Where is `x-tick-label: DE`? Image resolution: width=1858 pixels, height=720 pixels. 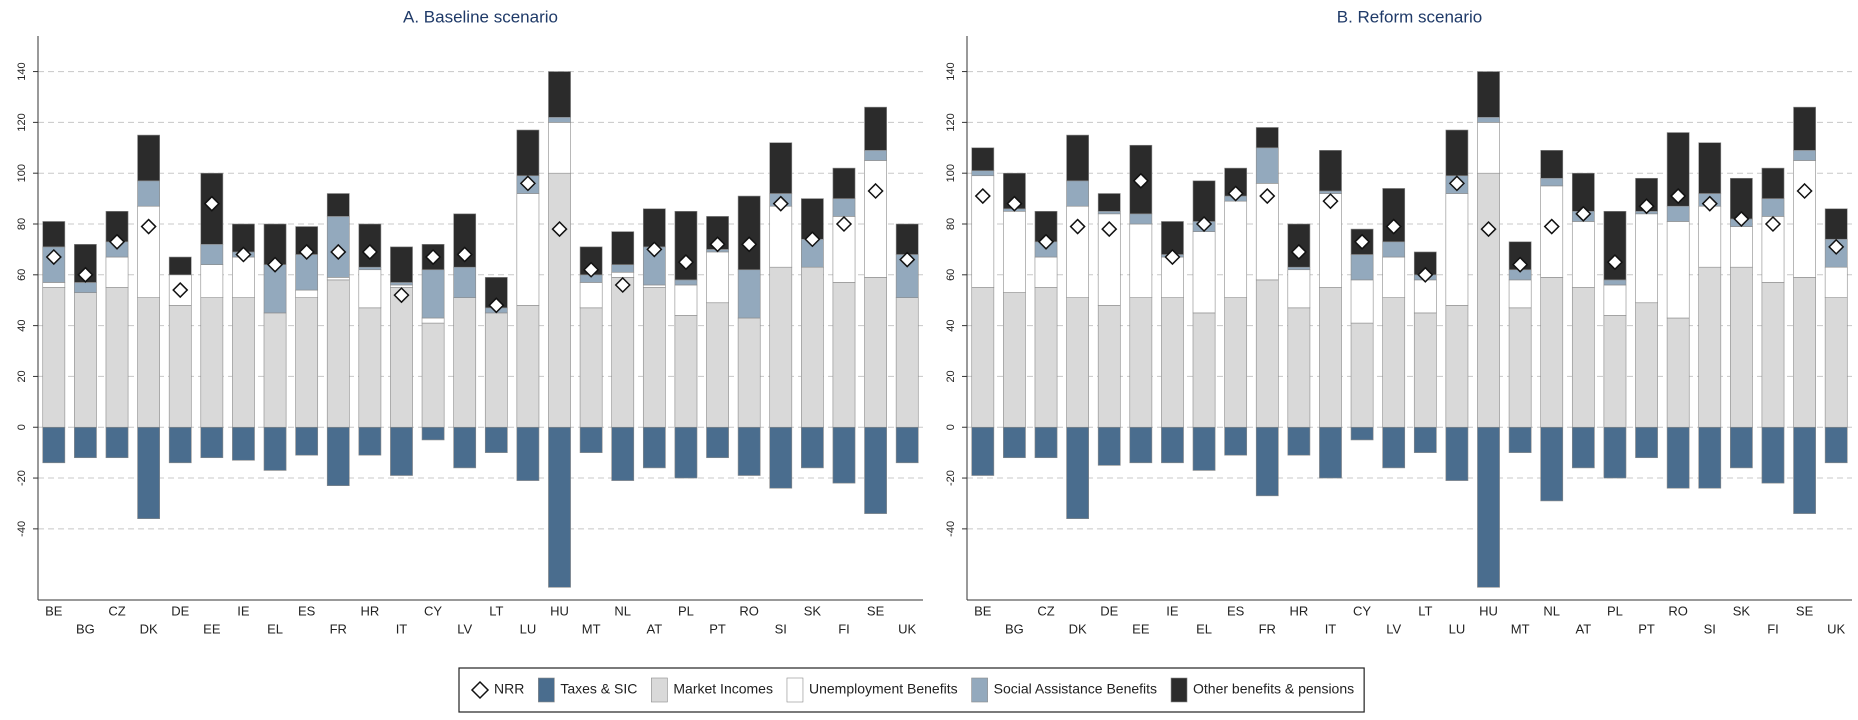 x-tick-label: DE is located at coordinates (1109, 610).